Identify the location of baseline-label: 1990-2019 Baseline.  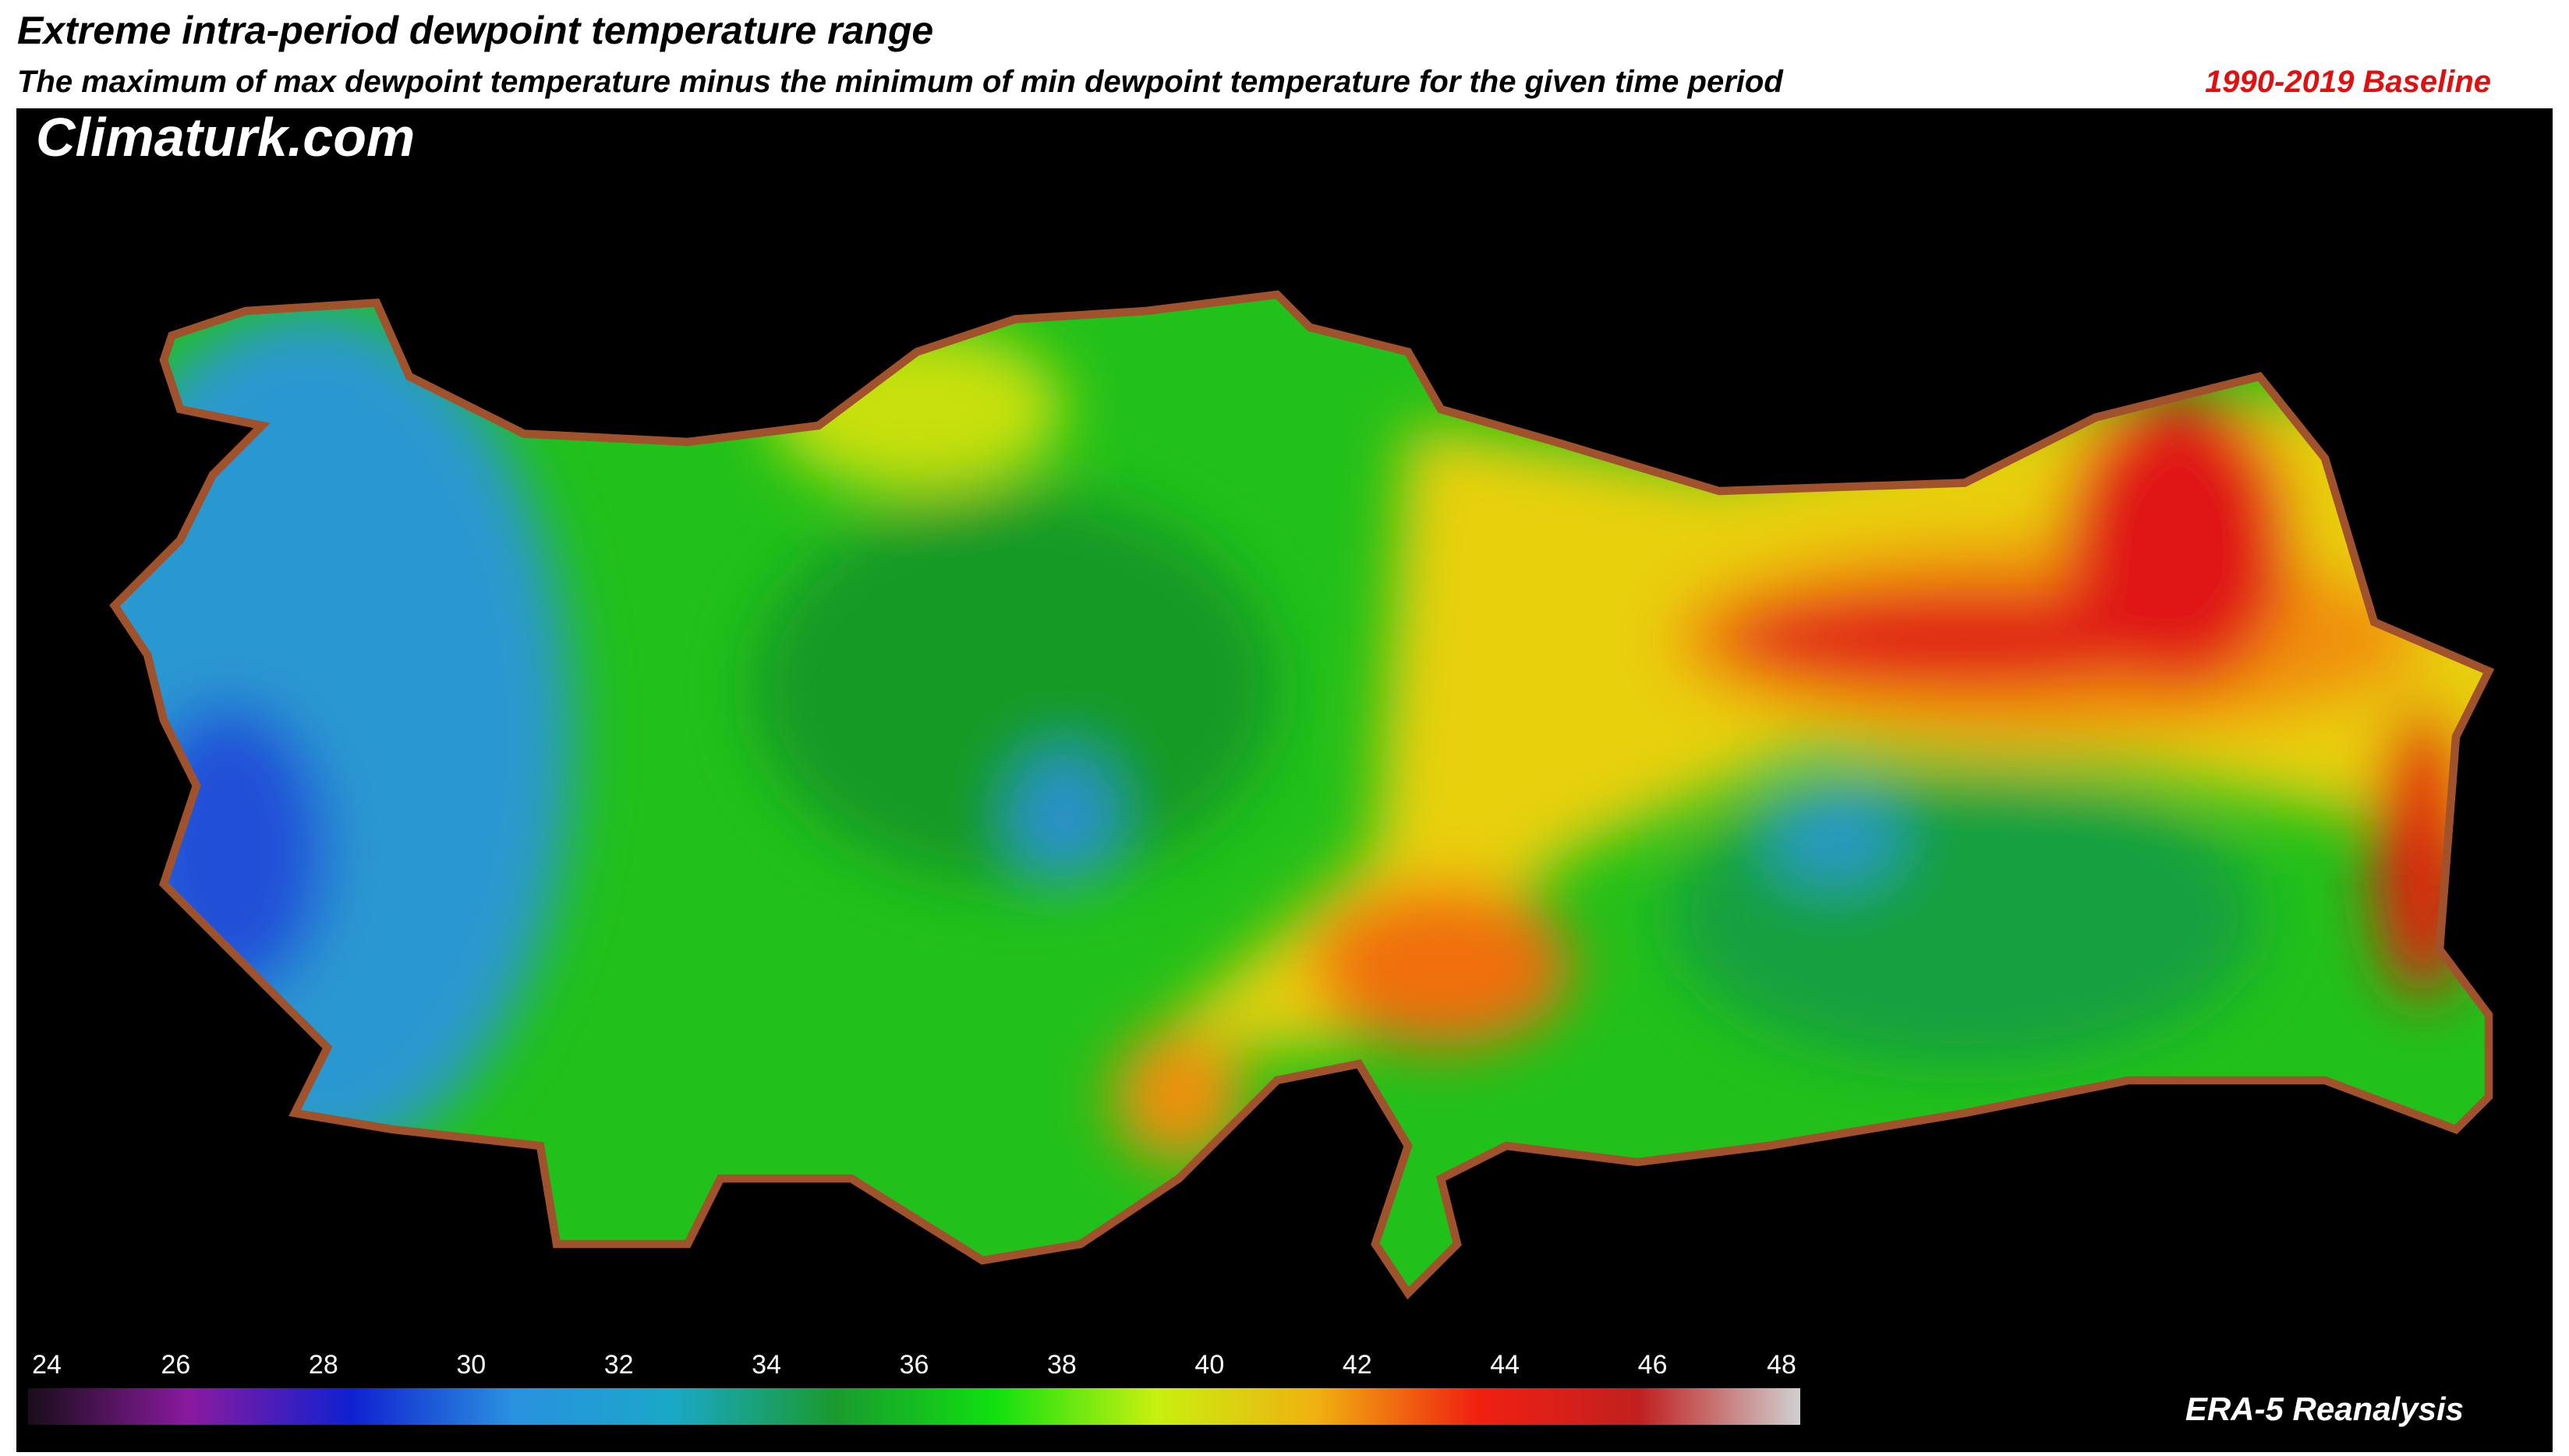
(2348, 82).